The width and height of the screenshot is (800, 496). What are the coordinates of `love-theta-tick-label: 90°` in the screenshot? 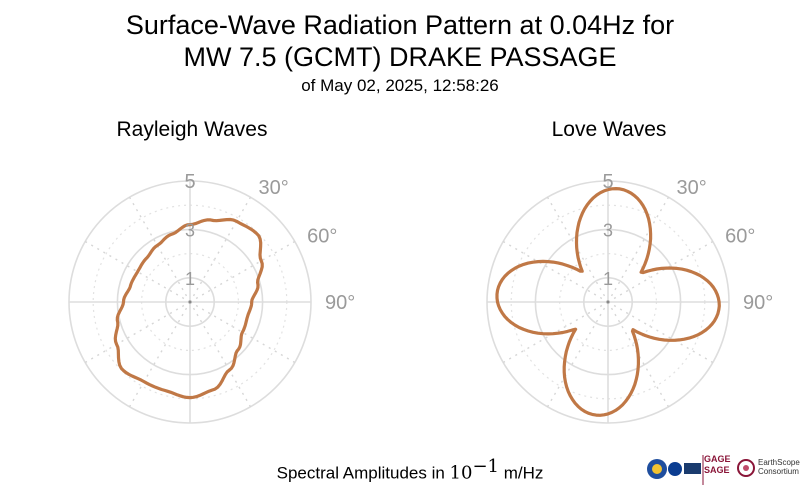 It's located at (758, 303).